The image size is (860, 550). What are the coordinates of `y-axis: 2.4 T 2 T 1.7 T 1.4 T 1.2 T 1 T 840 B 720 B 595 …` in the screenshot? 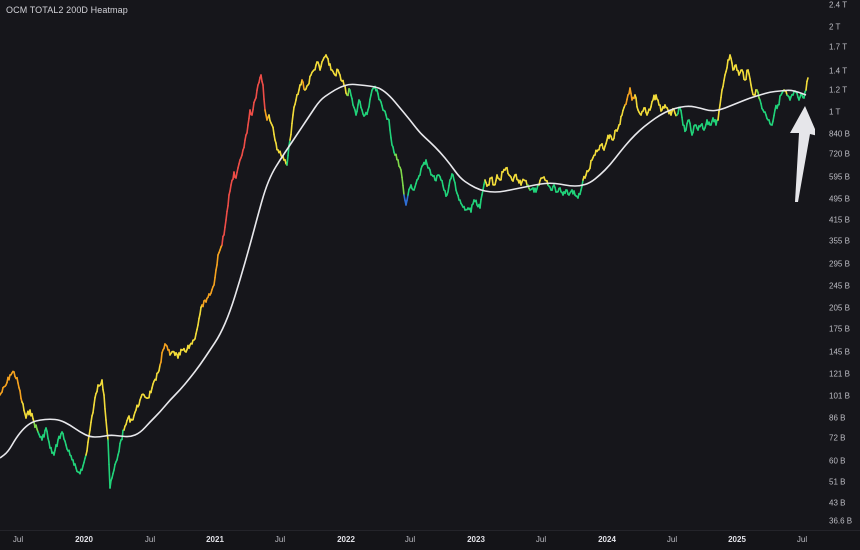 It's located at (837, 265).